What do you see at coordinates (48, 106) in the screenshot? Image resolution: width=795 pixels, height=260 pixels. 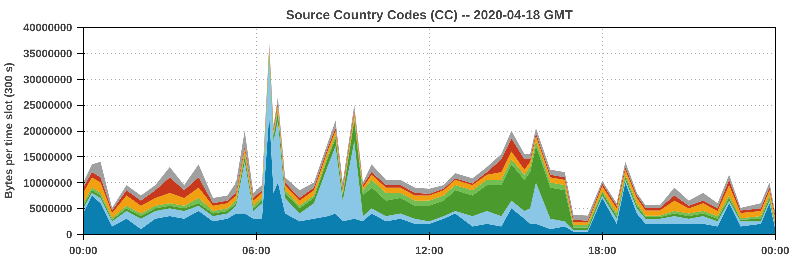 I see `y-tick-label: 25000000` at bounding box center [48, 106].